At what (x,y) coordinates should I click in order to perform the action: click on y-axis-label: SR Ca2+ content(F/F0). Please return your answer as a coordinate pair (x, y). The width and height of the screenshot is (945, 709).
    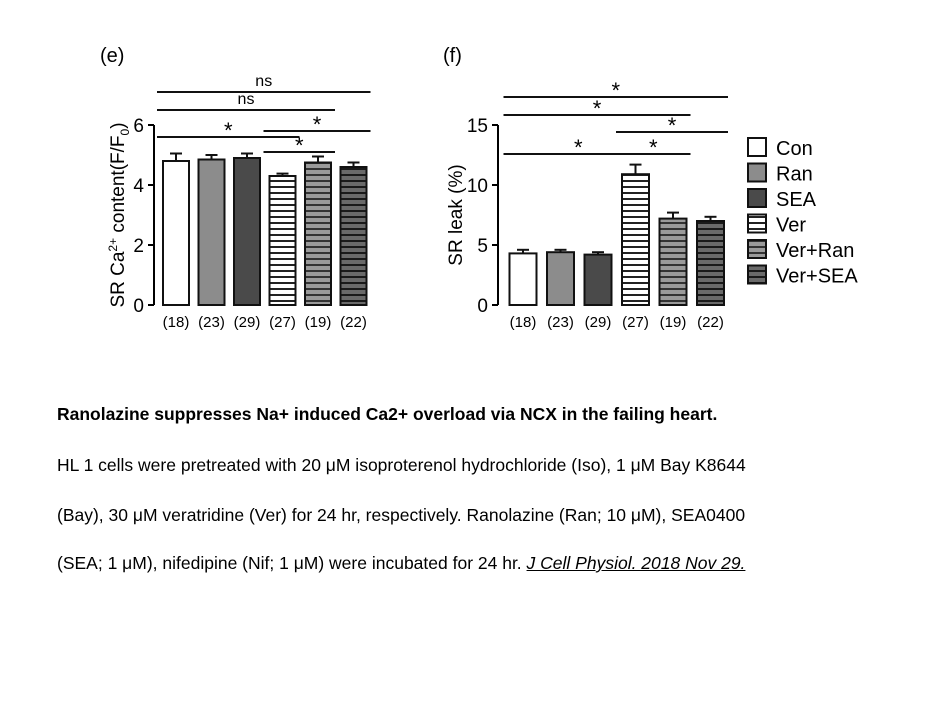
    Looking at the image, I should click on (119, 214).